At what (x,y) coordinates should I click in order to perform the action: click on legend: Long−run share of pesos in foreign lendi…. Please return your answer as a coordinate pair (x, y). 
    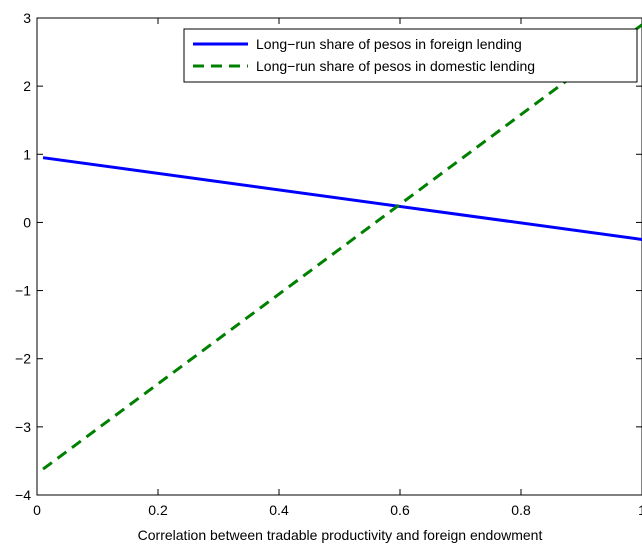
    Looking at the image, I should click on (410, 55).